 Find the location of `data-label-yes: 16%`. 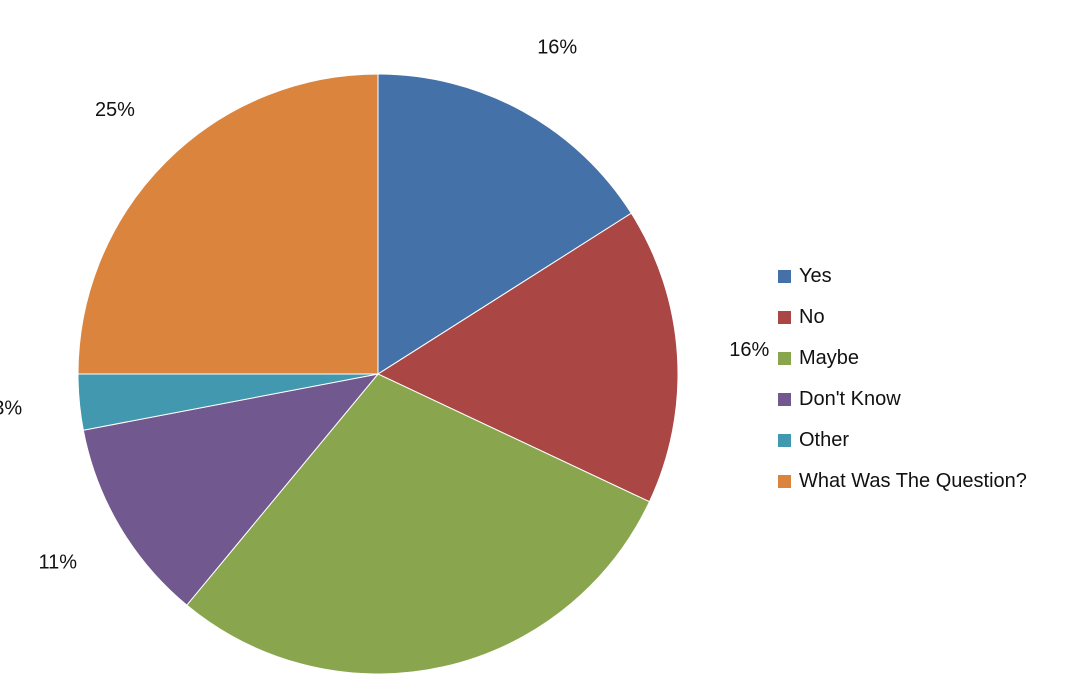

data-label-yes: 16% is located at coordinates (557, 47).